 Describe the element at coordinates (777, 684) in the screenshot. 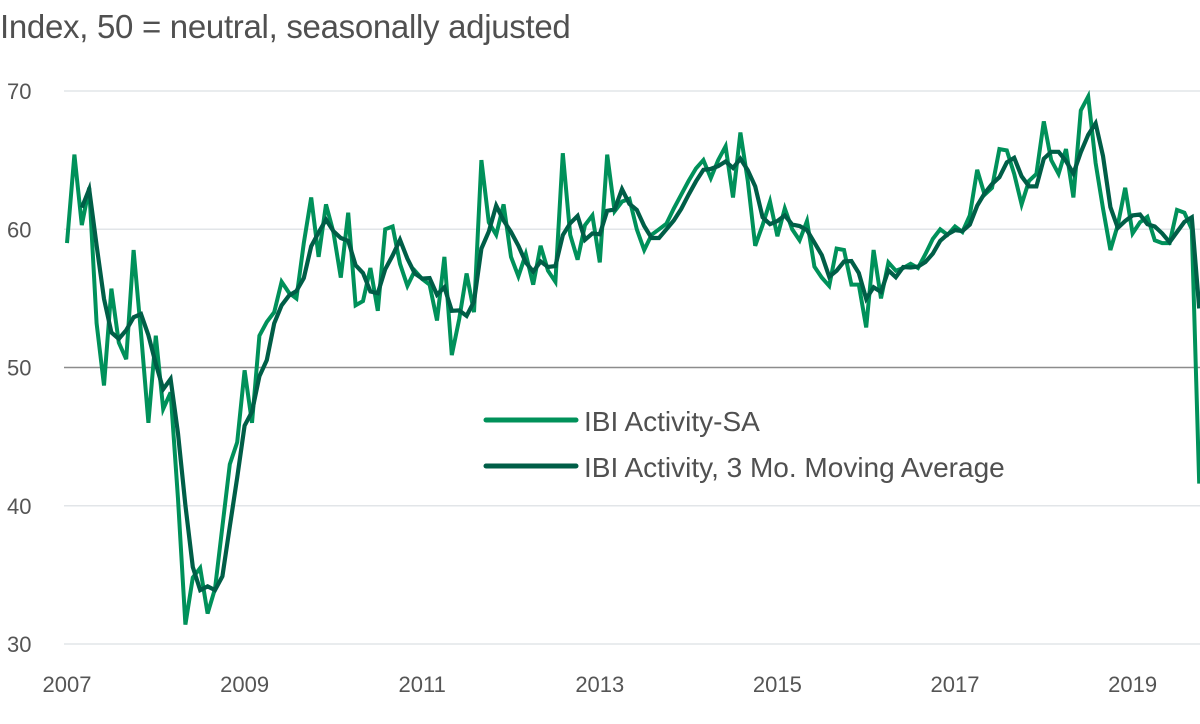

I see `x-tick-label: 2015` at that location.